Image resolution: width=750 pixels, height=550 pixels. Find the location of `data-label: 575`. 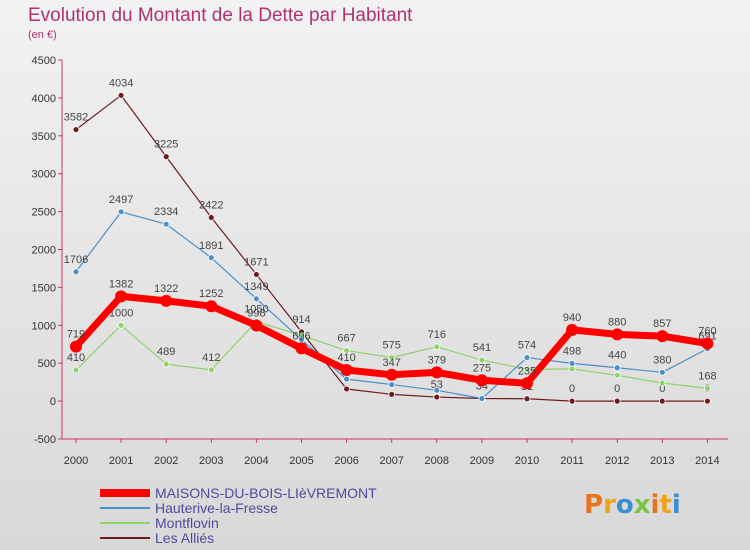

data-label: 575 is located at coordinates (392, 346).